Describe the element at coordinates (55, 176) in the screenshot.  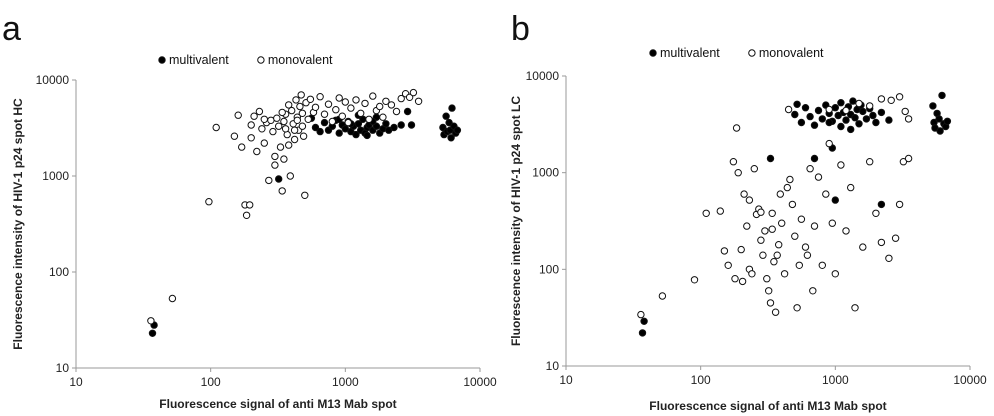
I see `y-tick-label: 1000` at that location.